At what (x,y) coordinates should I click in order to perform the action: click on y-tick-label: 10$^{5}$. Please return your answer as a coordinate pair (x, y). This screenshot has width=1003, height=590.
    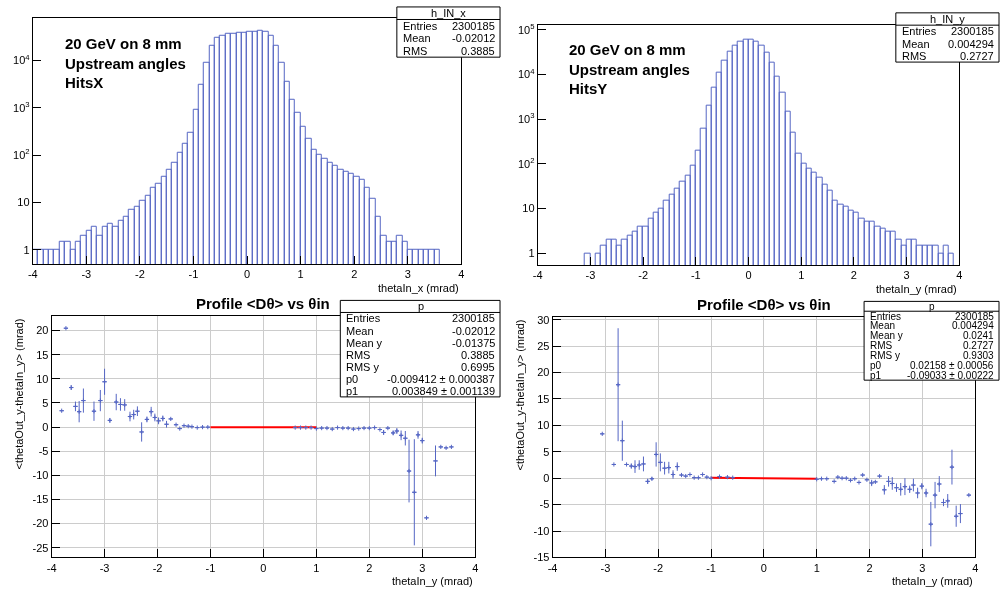
    Looking at the image, I should click on (526, 28).